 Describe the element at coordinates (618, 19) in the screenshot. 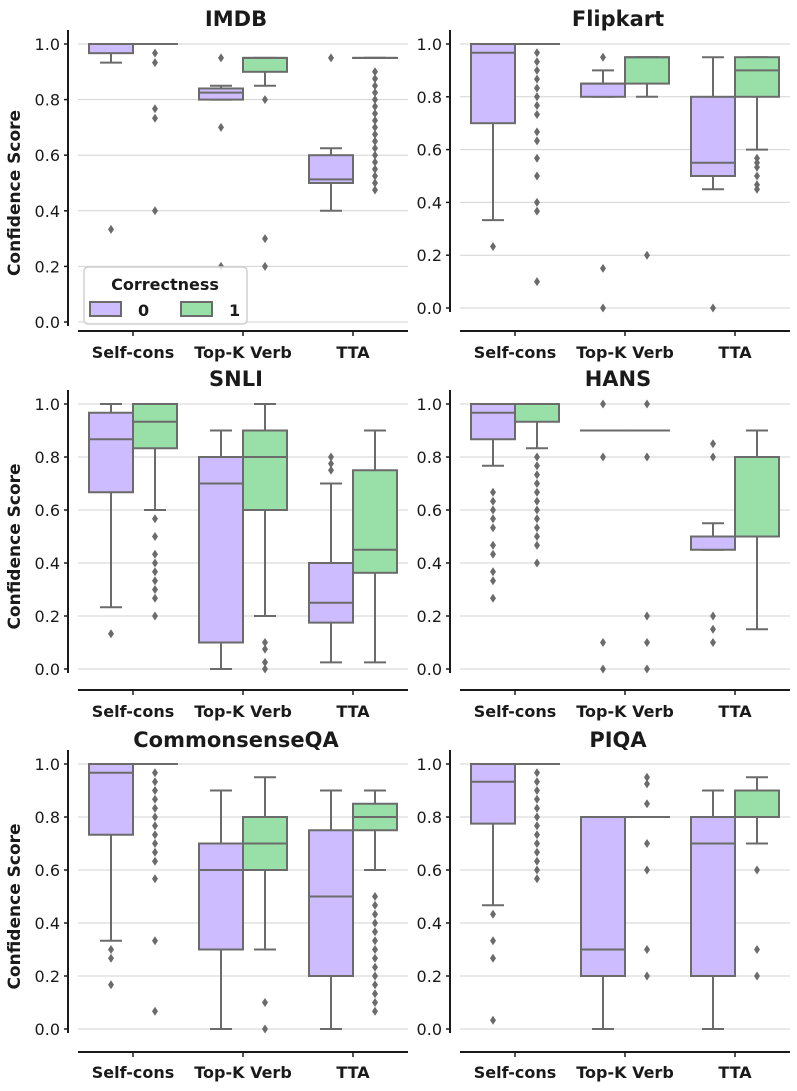

I see `panel-title: Flipkart` at that location.